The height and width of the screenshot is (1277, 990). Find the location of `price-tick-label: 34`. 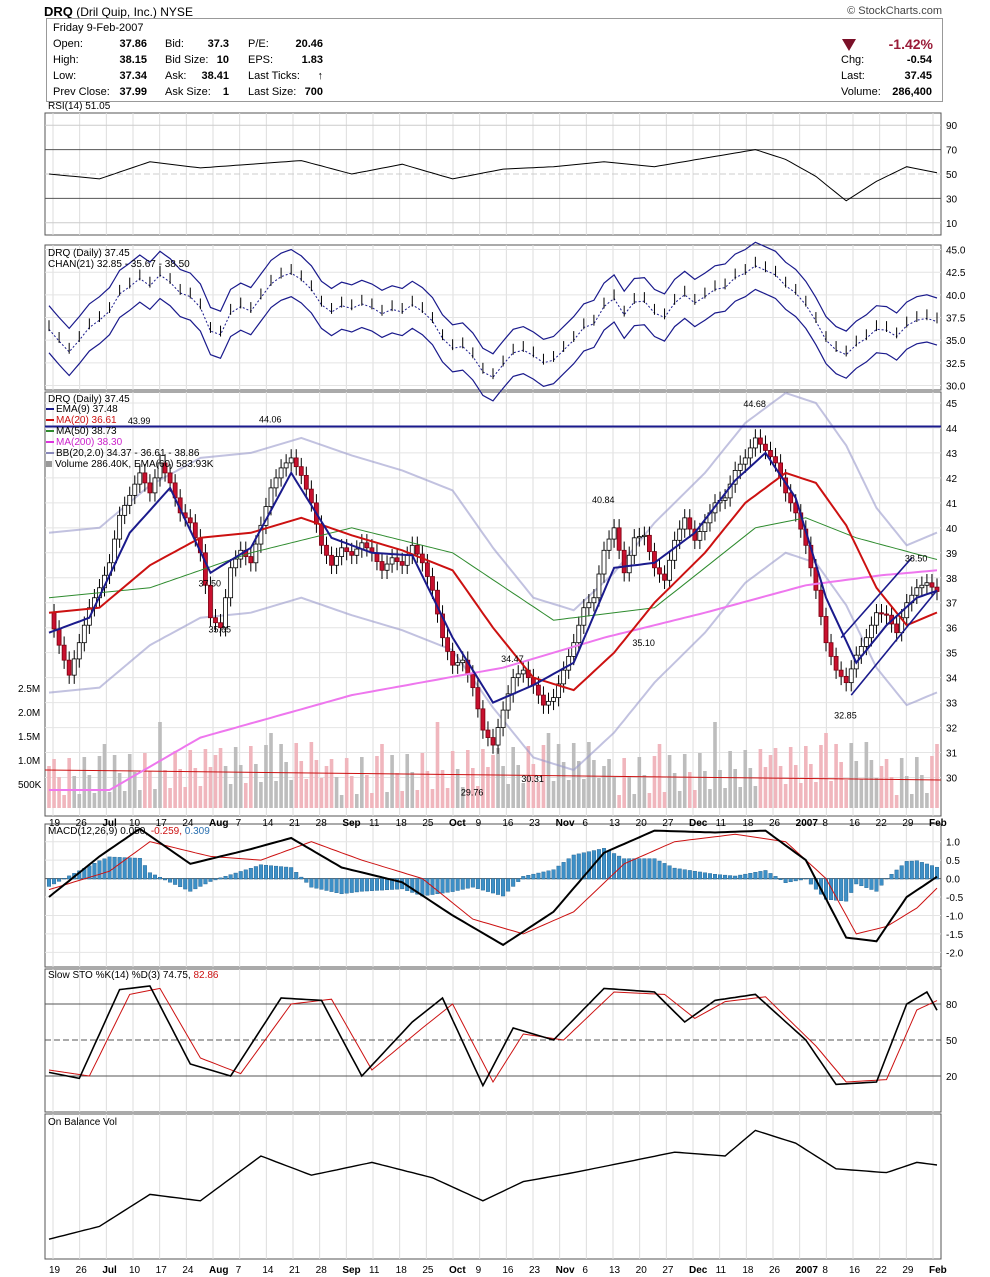

price-tick-label: 34 is located at coordinates (952, 679).